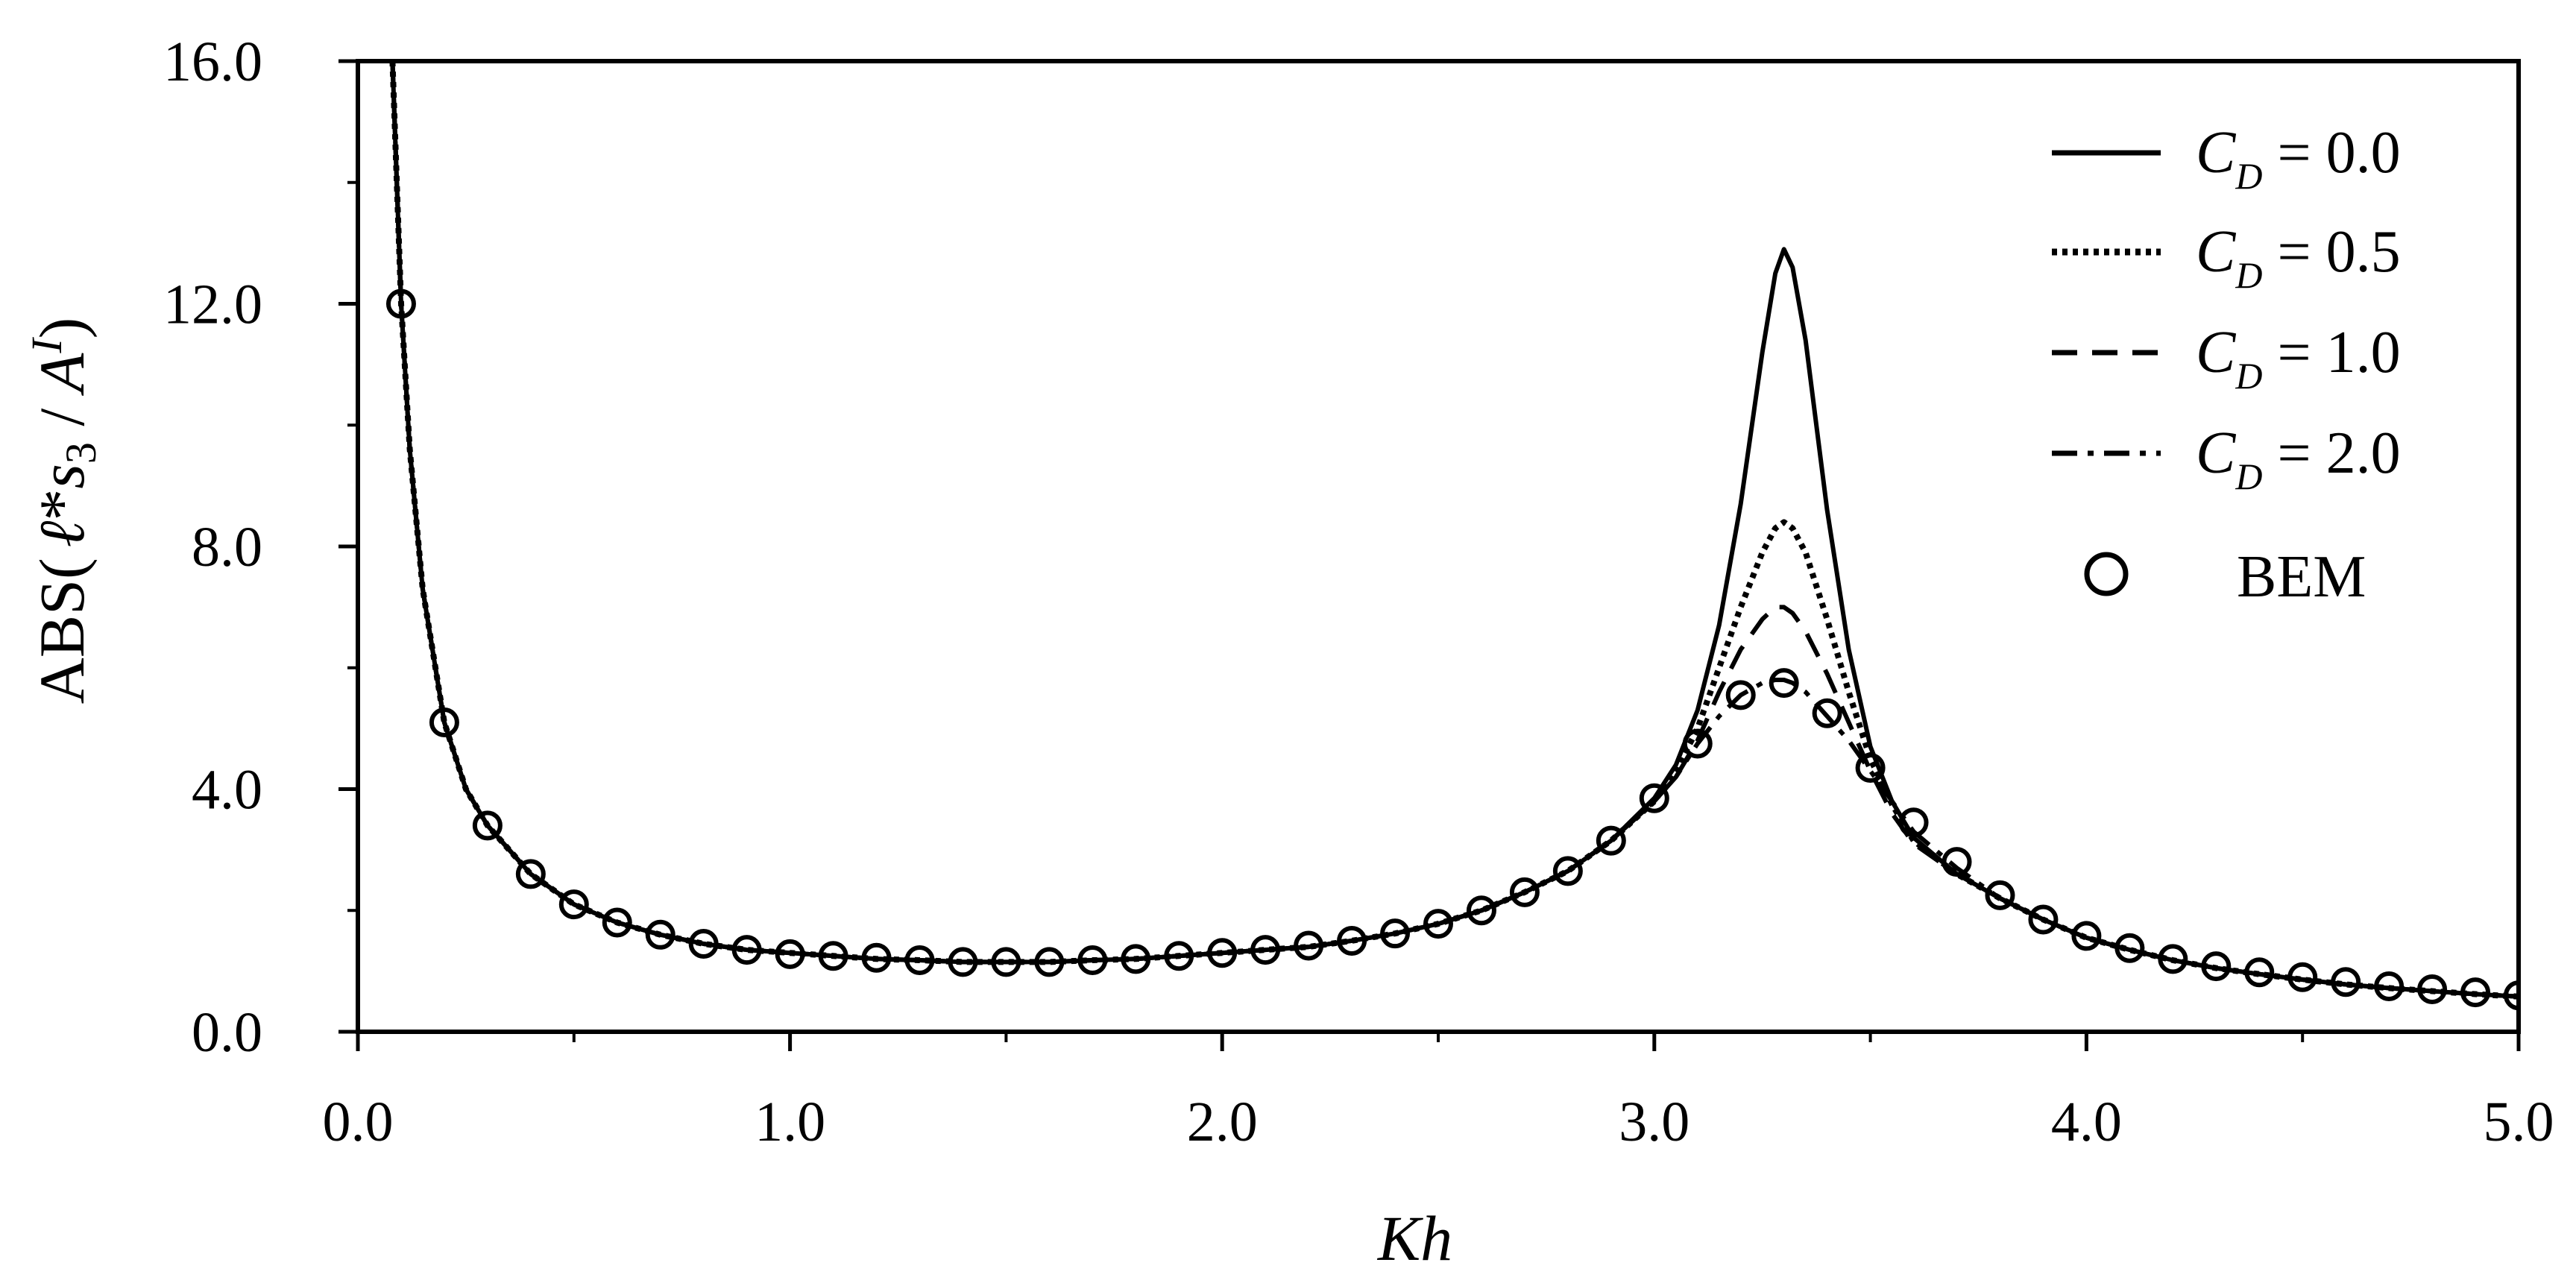 This screenshot has height=1283, width=2576. Describe the element at coordinates (62, 374) in the screenshot. I see `y-axis-title-a: A` at that location.